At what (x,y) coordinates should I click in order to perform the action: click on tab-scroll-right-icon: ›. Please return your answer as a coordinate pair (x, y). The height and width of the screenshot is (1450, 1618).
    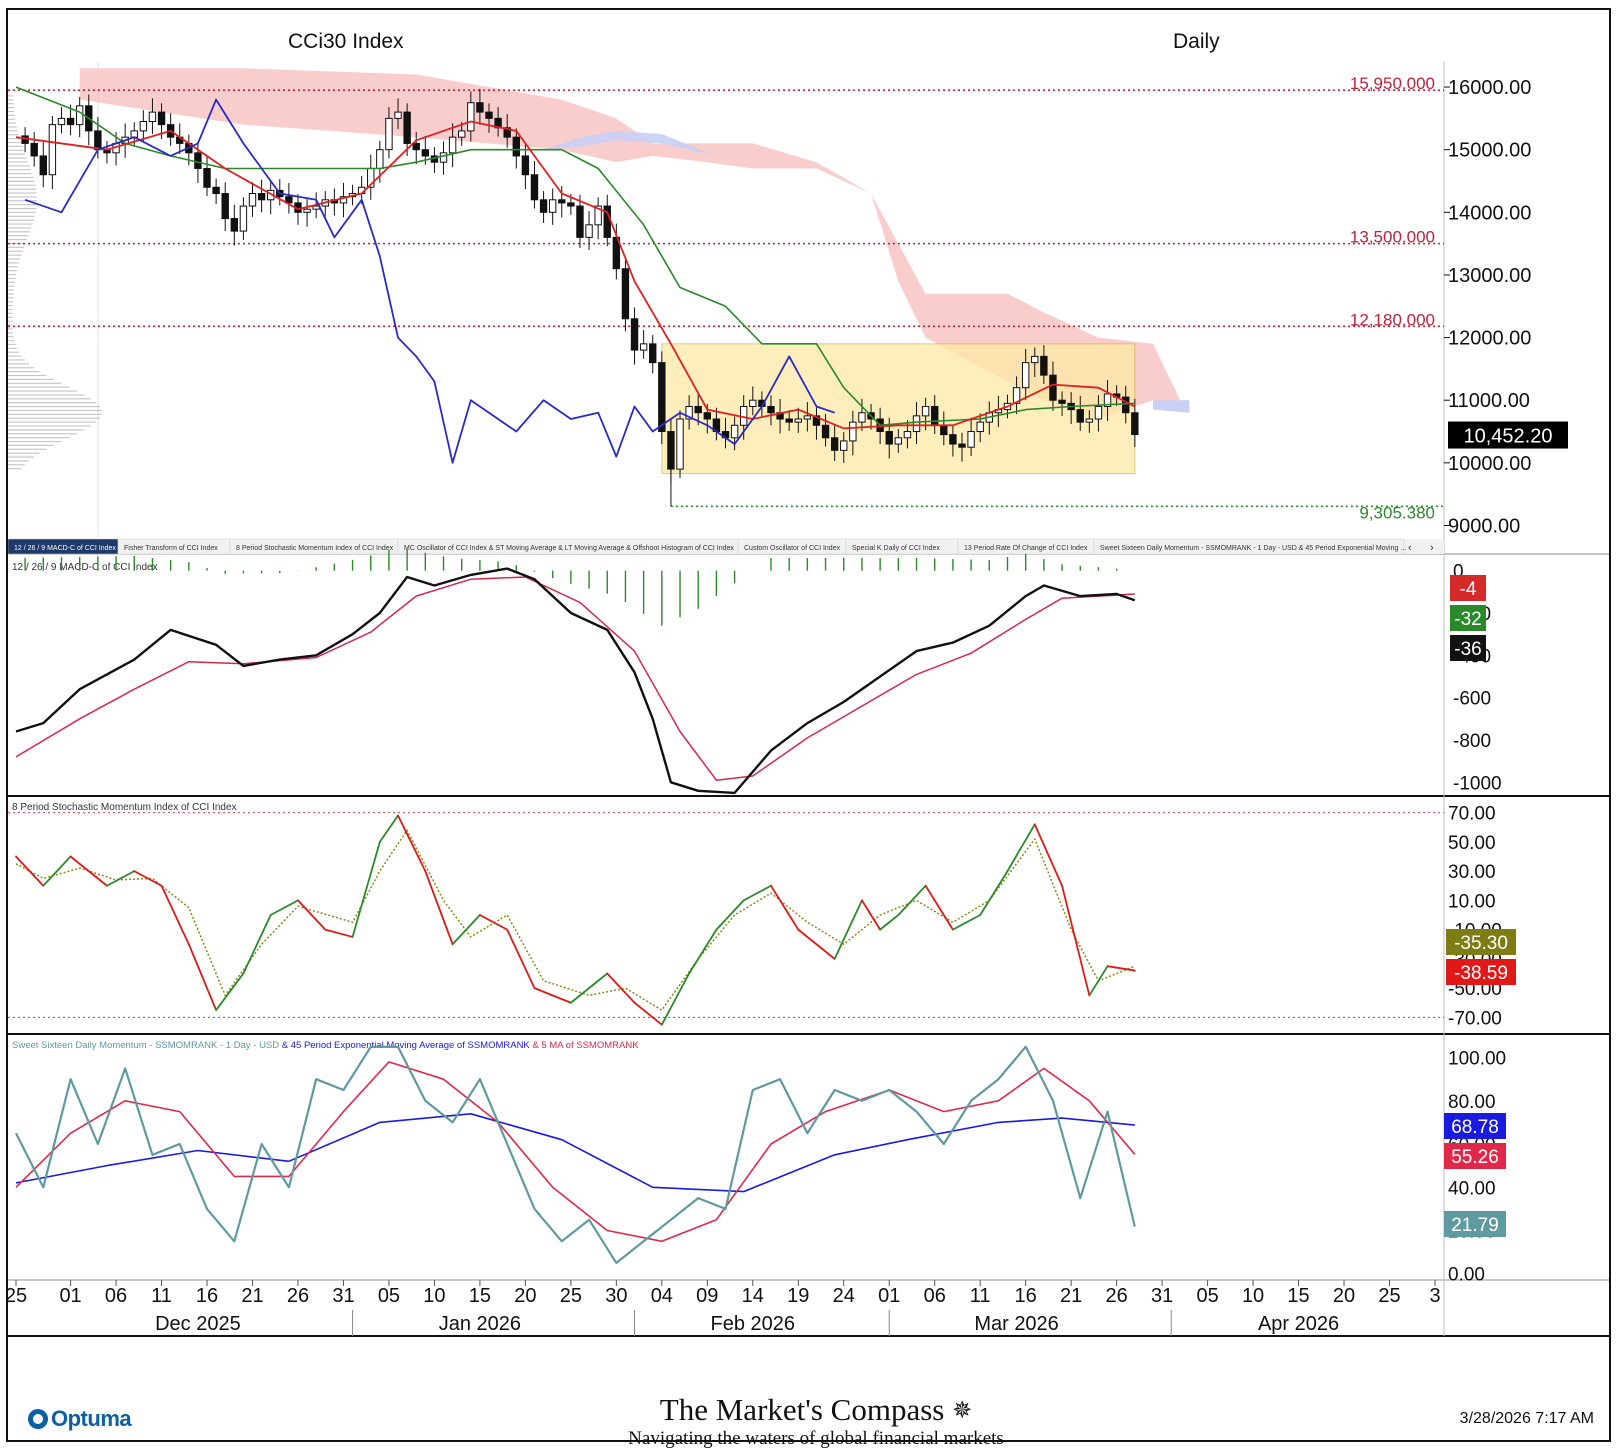
    Looking at the image, I should click on (1432, 548).